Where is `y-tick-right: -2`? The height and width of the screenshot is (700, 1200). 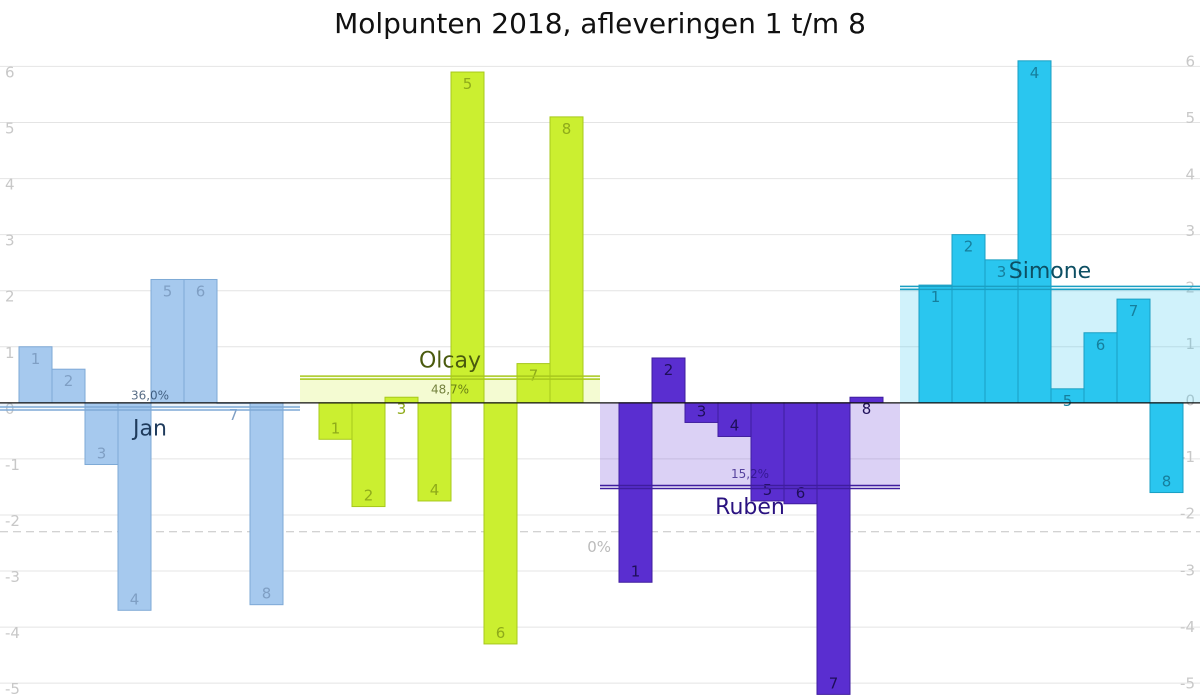 y-tick-right: -2 is located at coordinates (1187, 514).